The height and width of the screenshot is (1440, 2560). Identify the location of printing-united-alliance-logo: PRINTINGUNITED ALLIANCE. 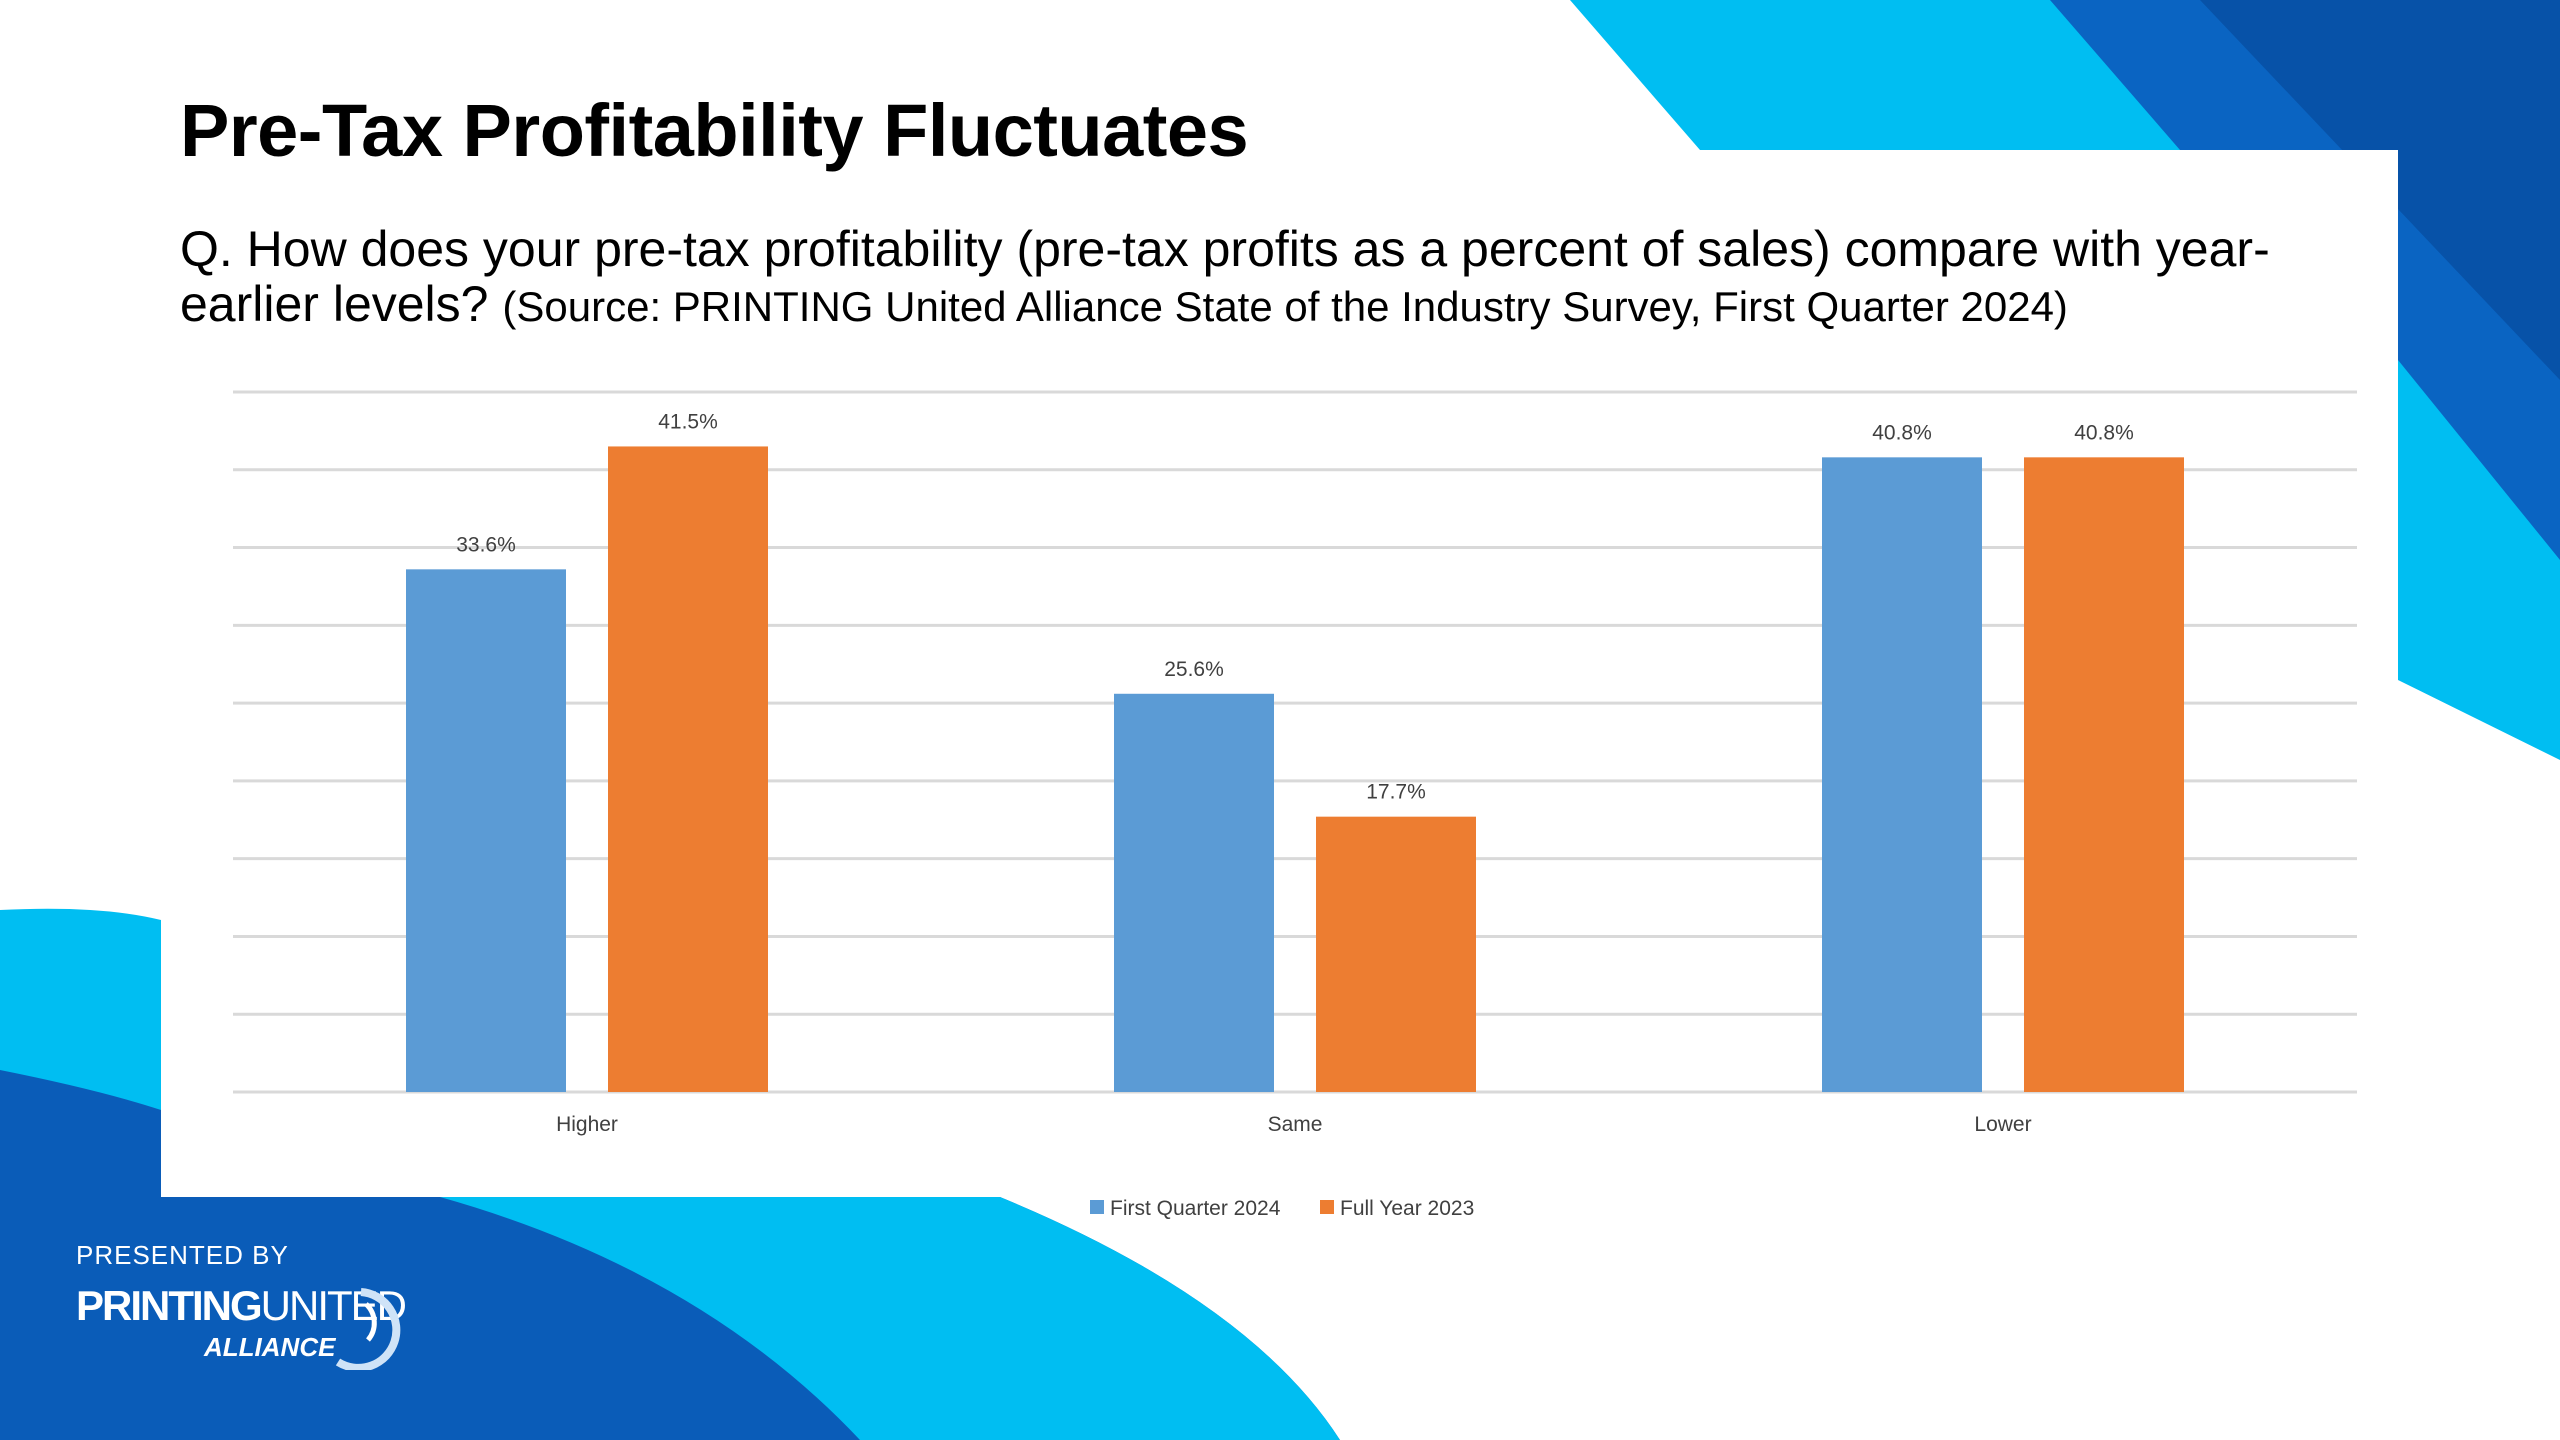
(242, 1326).